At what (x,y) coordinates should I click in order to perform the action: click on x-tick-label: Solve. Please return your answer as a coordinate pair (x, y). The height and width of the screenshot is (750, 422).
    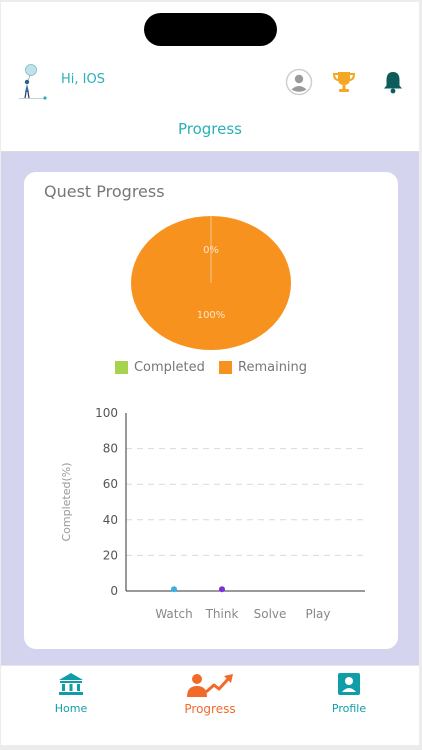
    Looking at the image, I should click on (270, 614).